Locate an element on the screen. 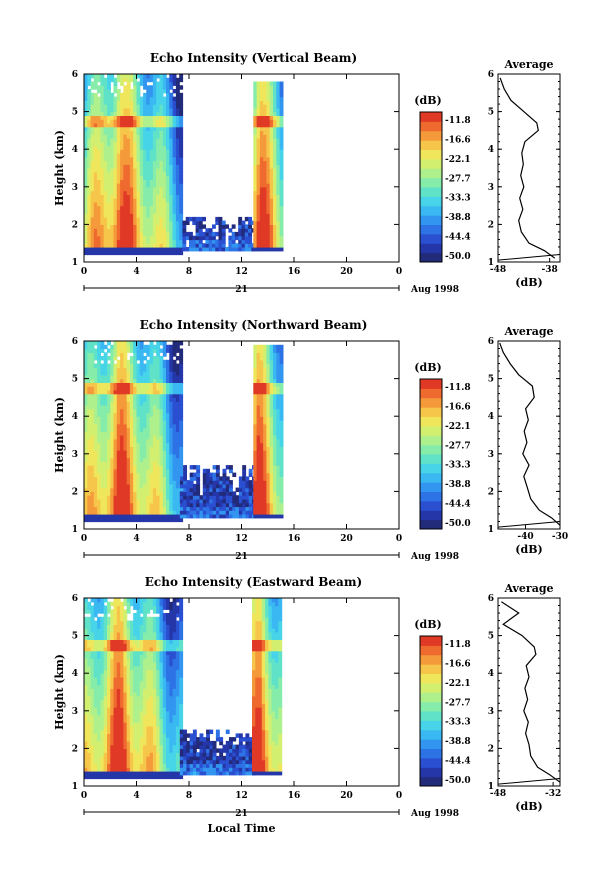 The height and width of the screenshot is (875, 614). average-x-label: (dB) is located at coordinates (528, 282).